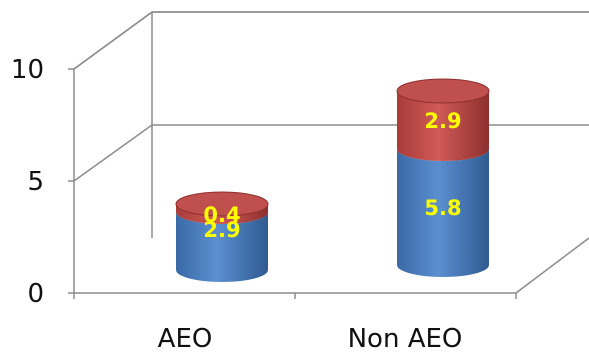 Image resolution: width=589 pixels, height=355 pixels. I want to click on bar-top-cap-non-aeo, so click(443, 91).